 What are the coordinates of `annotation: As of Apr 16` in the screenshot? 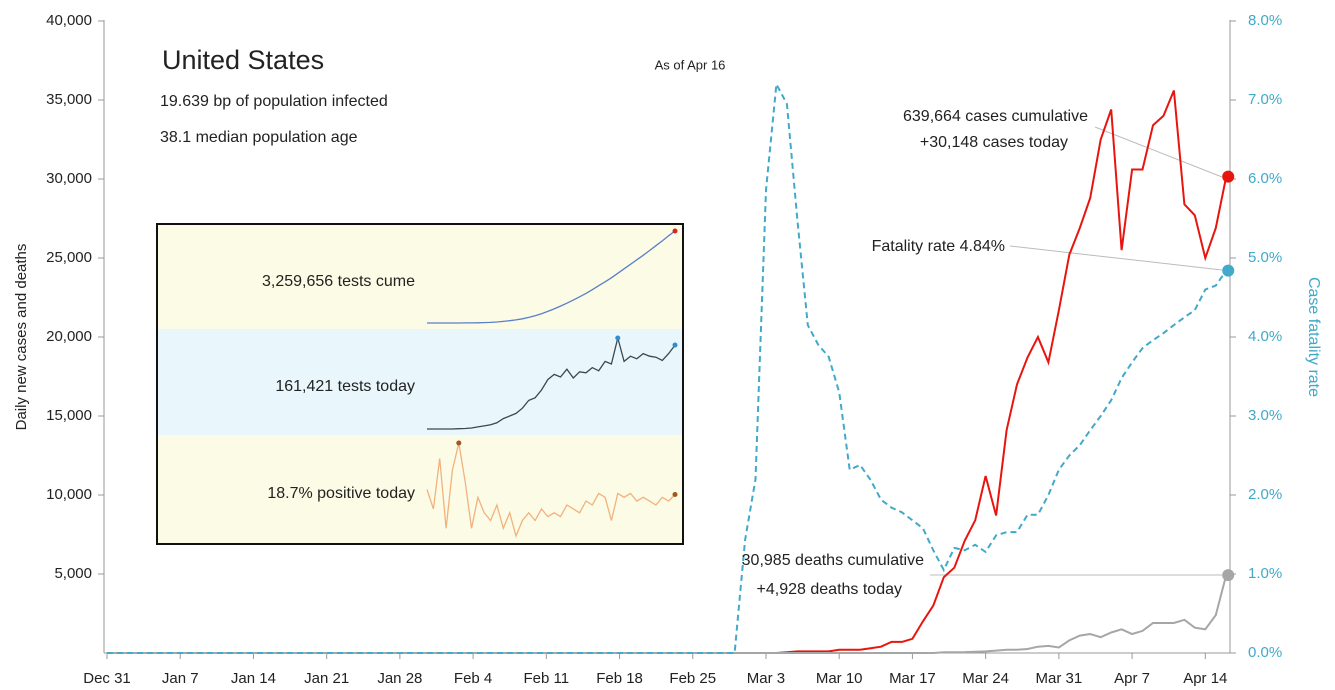 It's located at (690, 64).